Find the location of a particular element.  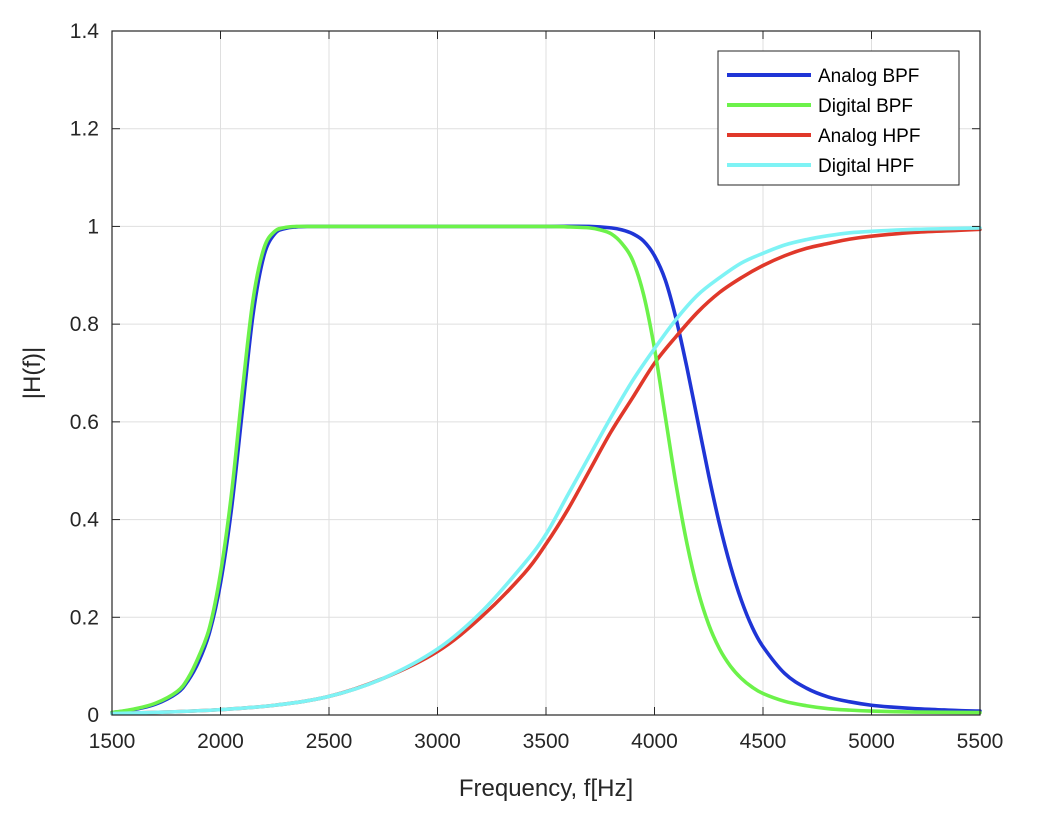

x-tick-label: 3000 is located at coordinates (437, 741).